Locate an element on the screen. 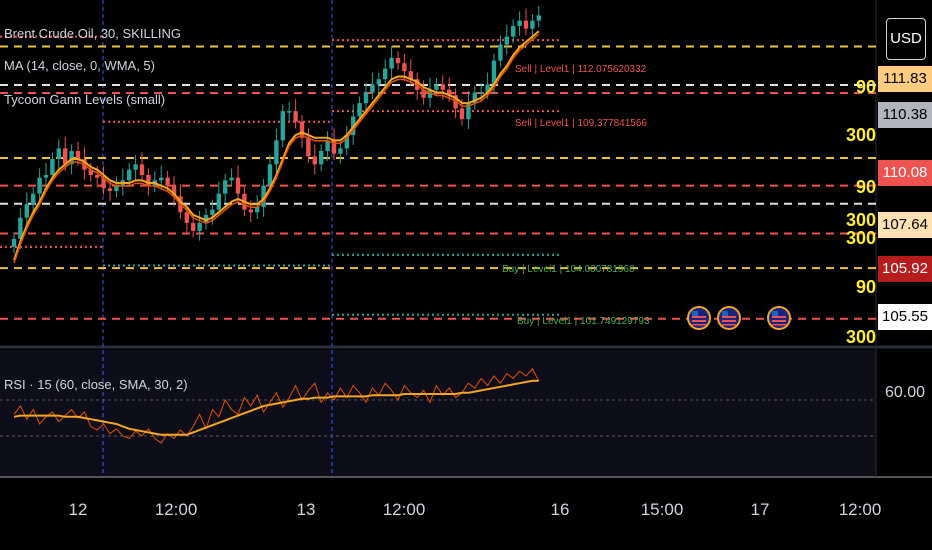  price-tag: 105.55 is located at coordinates (905, 317).